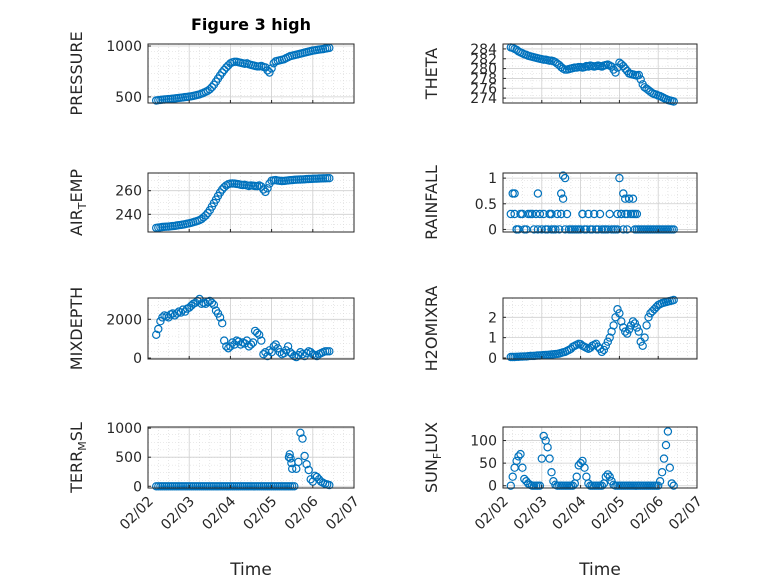 Image resolution: width=778 pixels, height=583 pixels. Describe the element at coordinates (219, 513) in the screenshot. I see `xtick-label-6-2: 02/04` at that location.